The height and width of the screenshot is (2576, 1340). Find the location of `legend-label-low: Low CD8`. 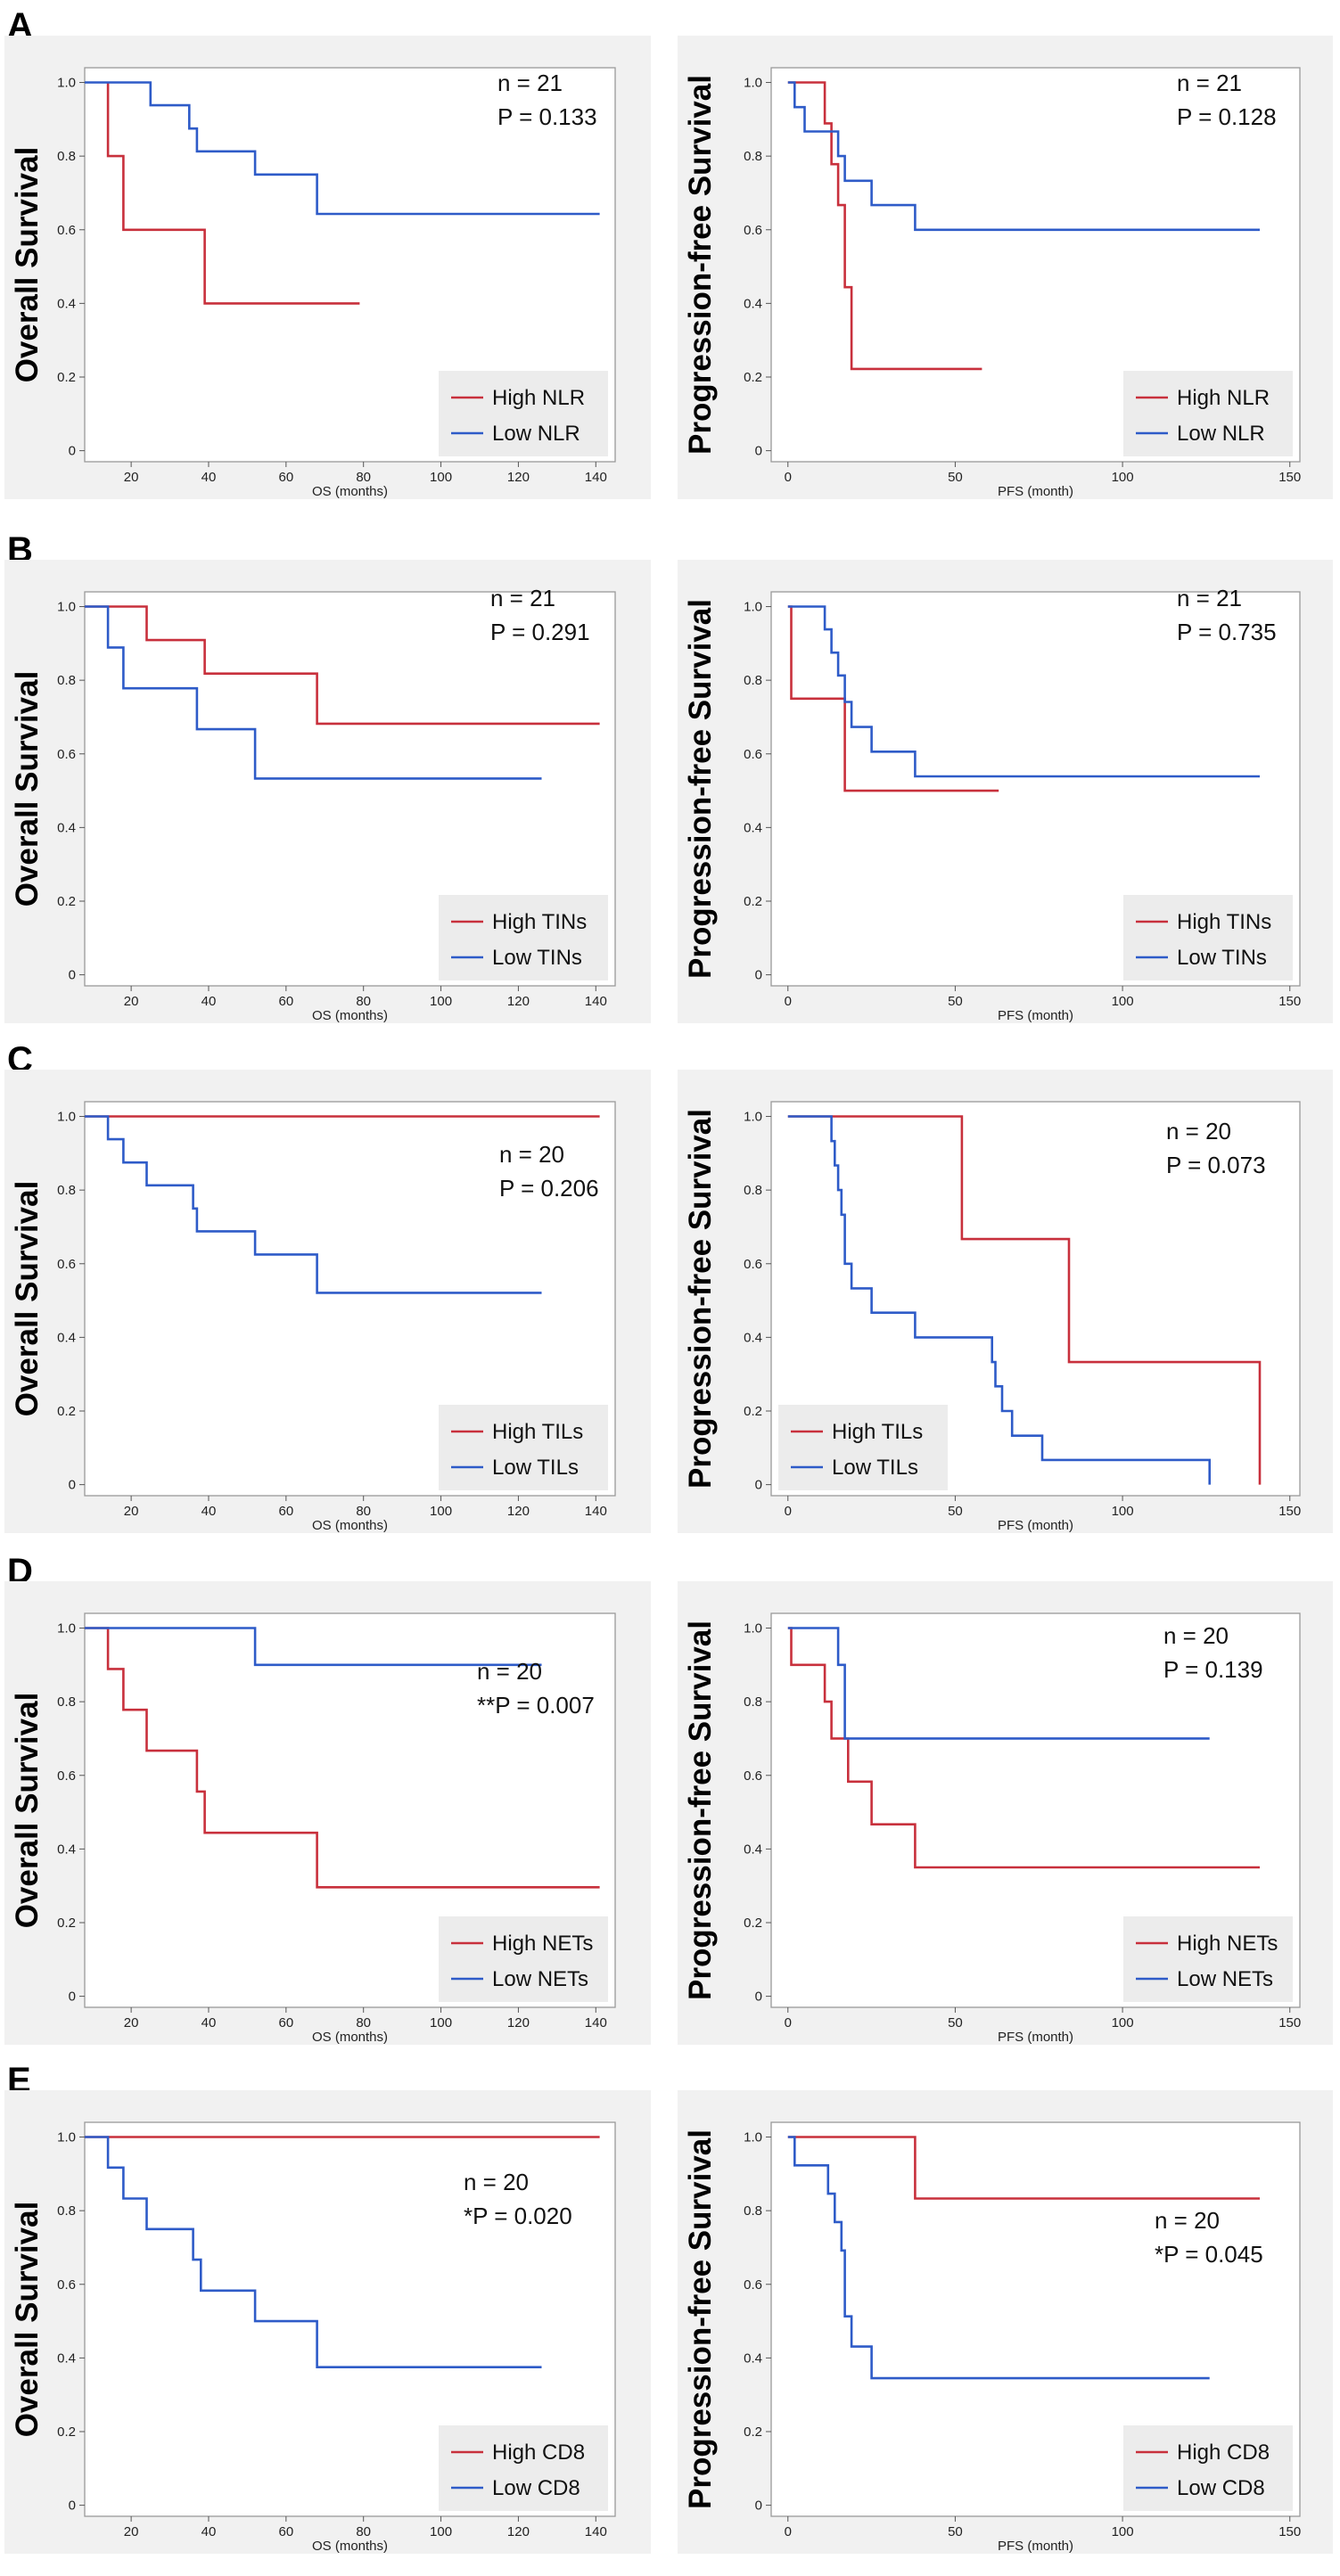

legend-label-low: Low CD8 is located at coordinates (1221, 2488).